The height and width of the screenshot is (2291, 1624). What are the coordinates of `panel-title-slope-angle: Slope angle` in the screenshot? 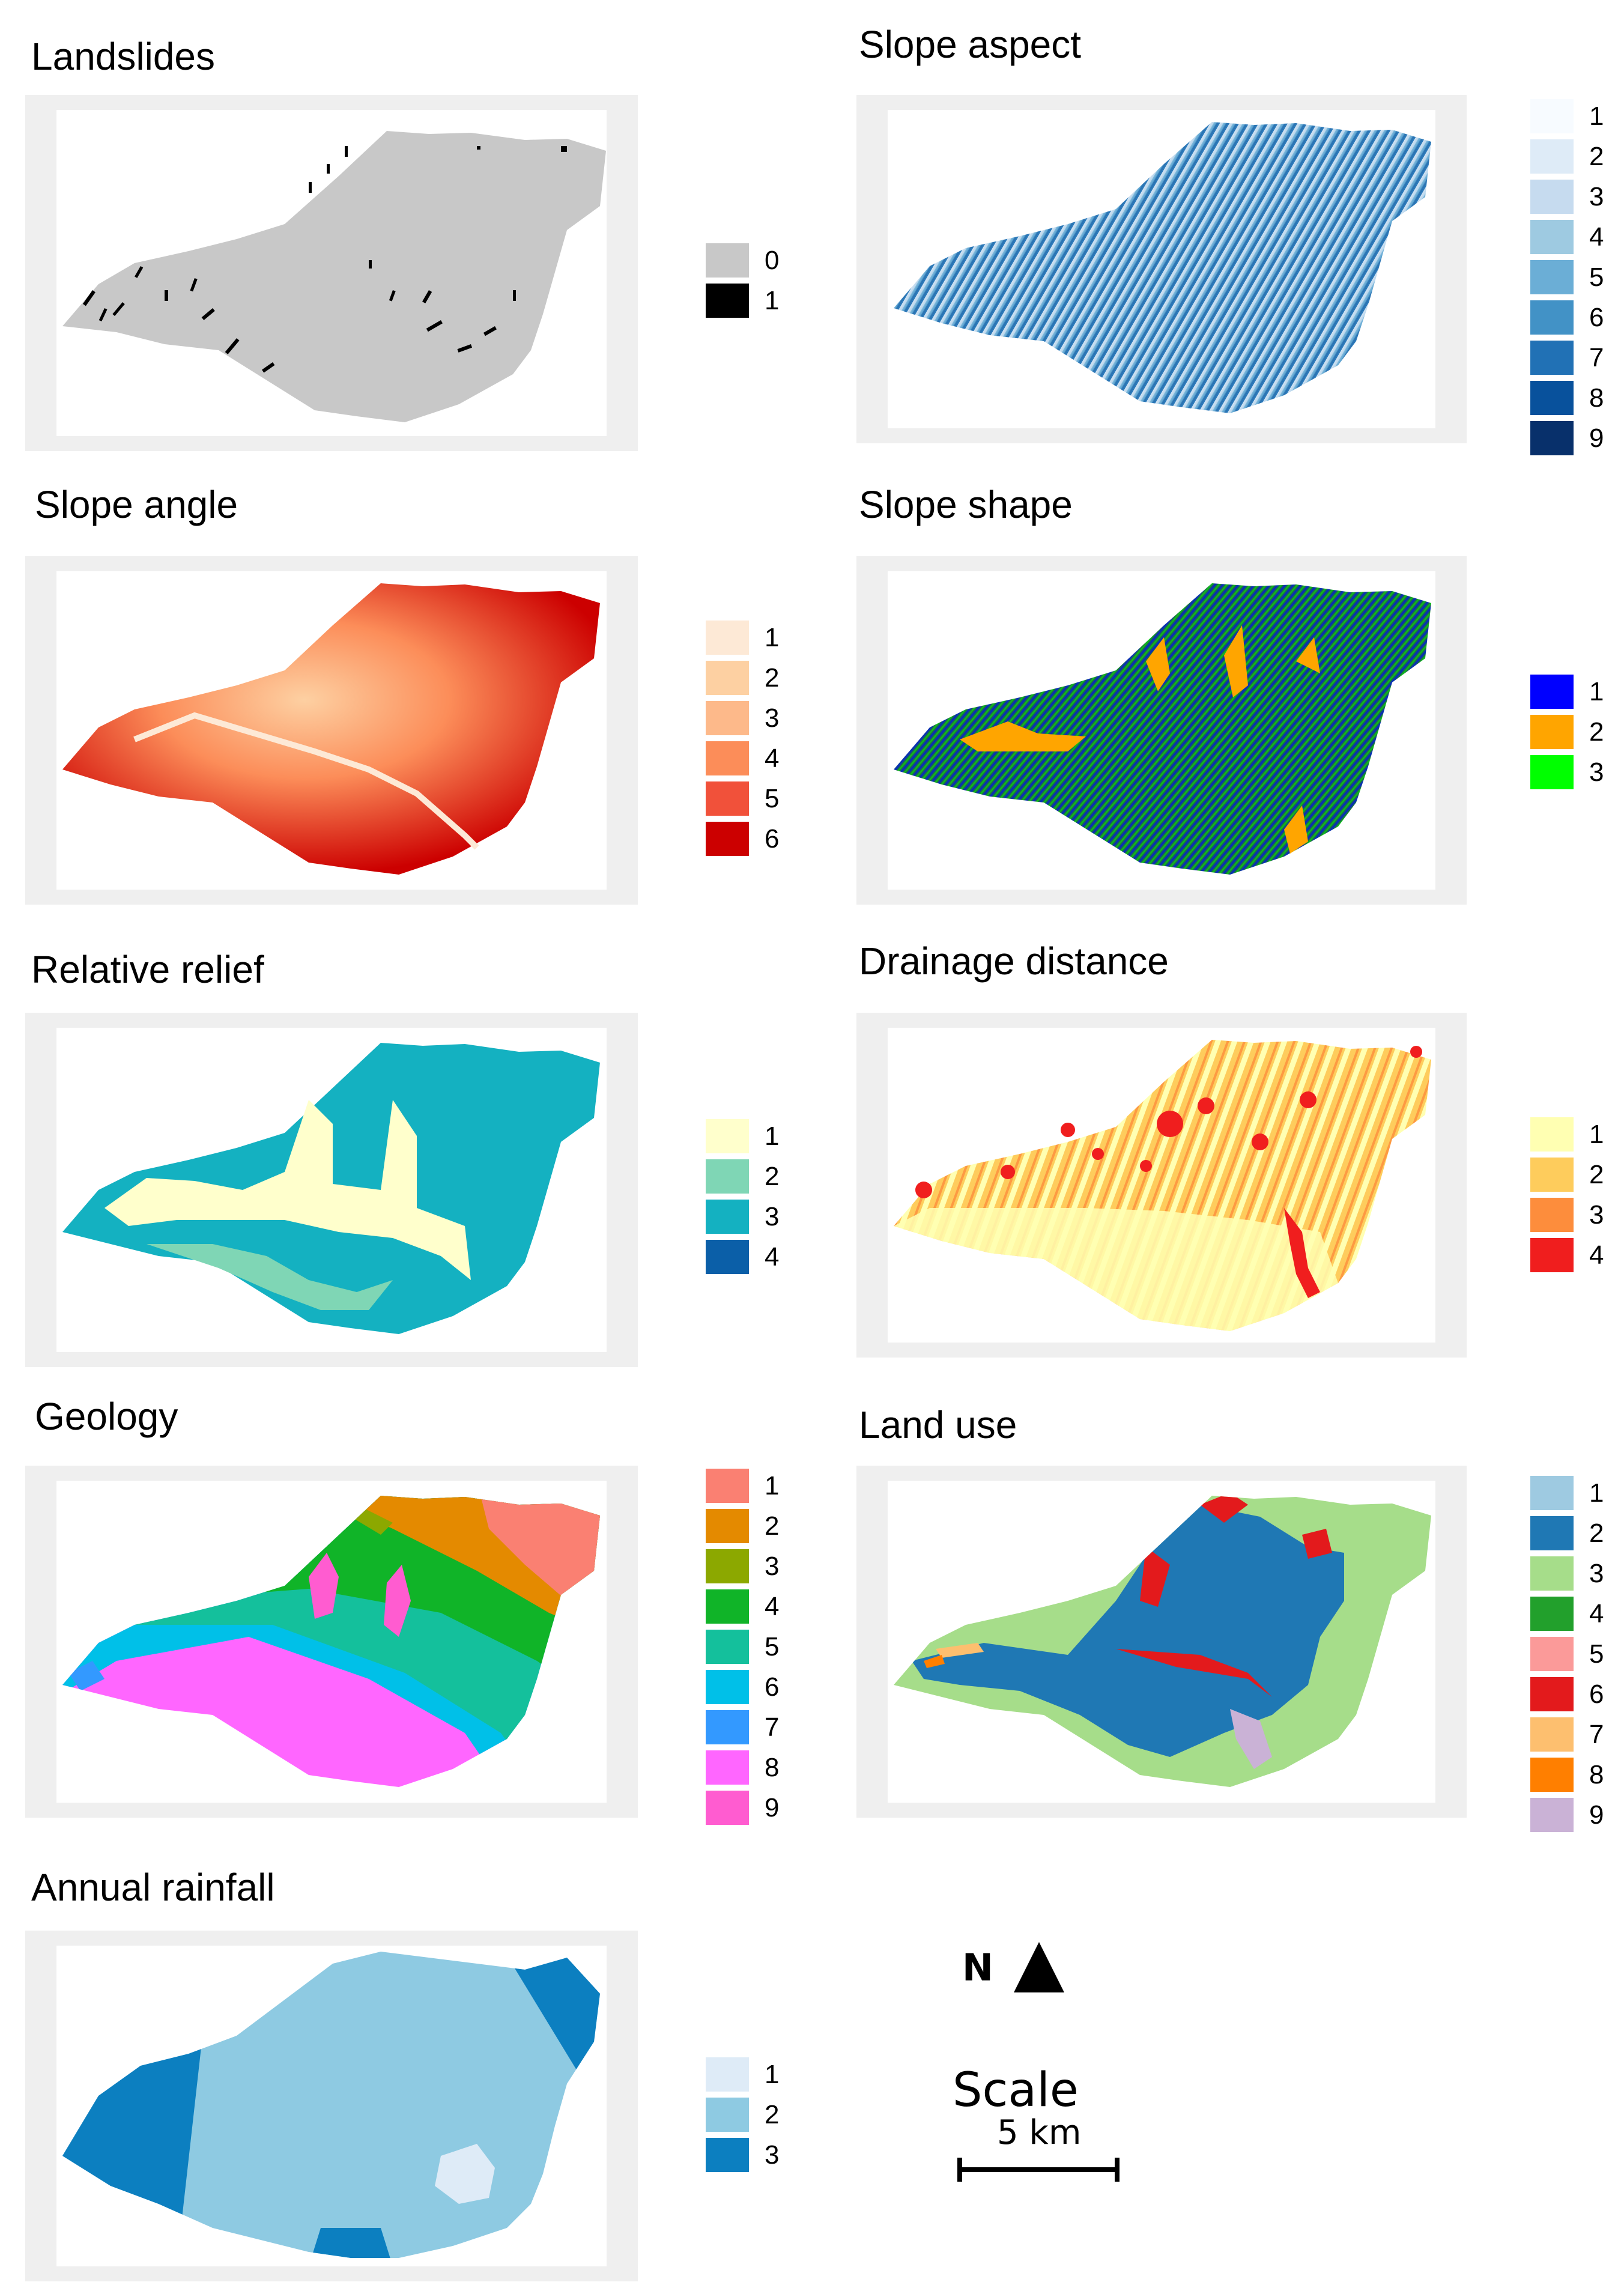 It's located at (136, 504).